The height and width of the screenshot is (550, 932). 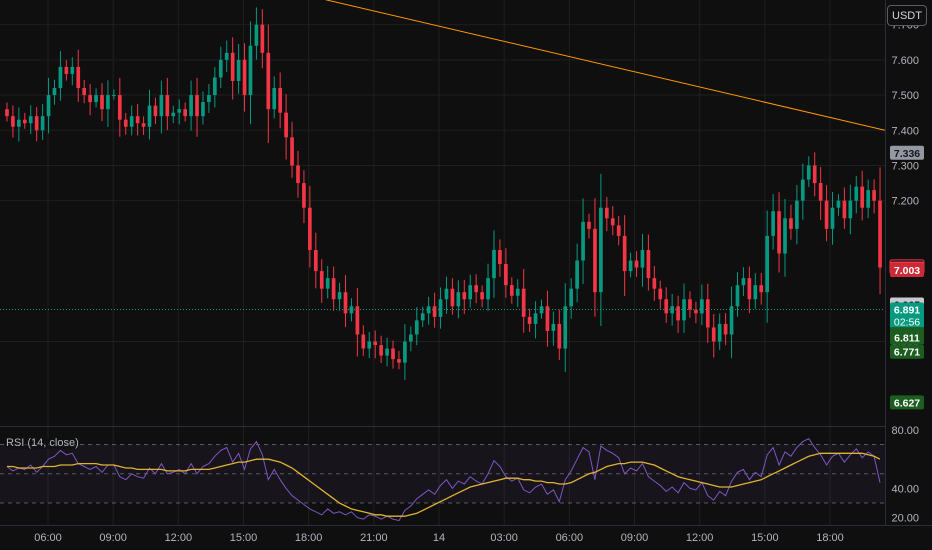 I want to click on time-tick-label: 03:00, so click(x=504, y=538).